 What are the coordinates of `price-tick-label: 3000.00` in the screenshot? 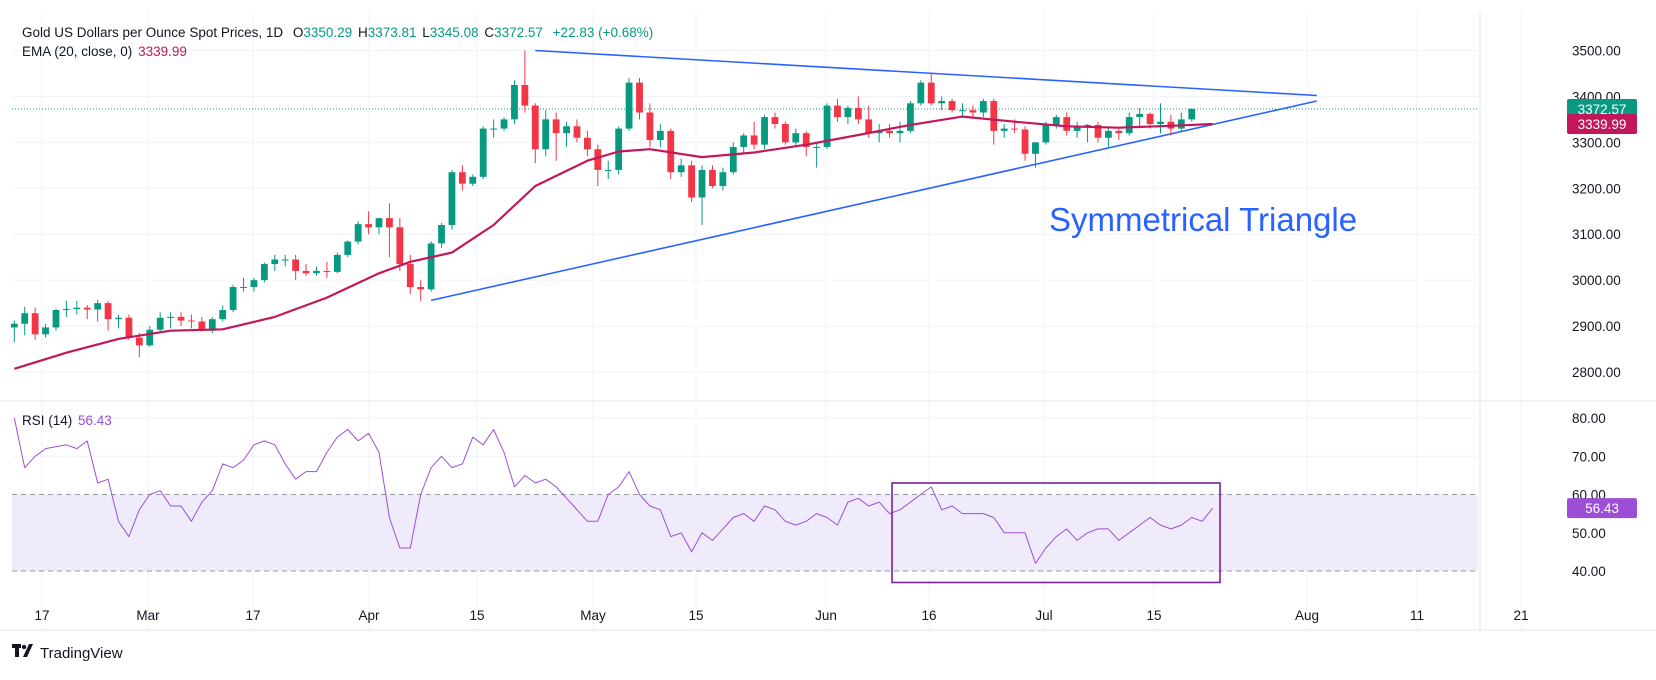 It's located at (1596, 280).